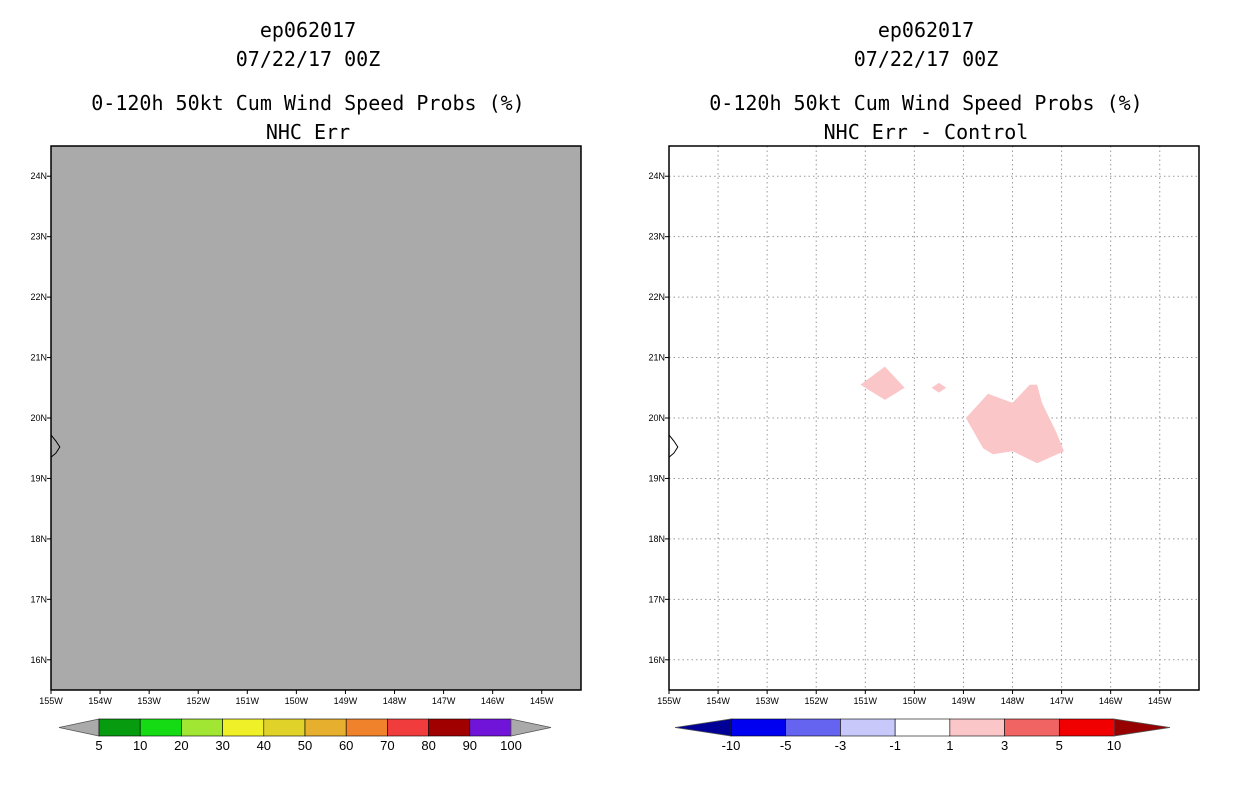  Describe the element at coordinates (1004, 745) in the screenshot. I see `colorbar-label: 3` at that location.